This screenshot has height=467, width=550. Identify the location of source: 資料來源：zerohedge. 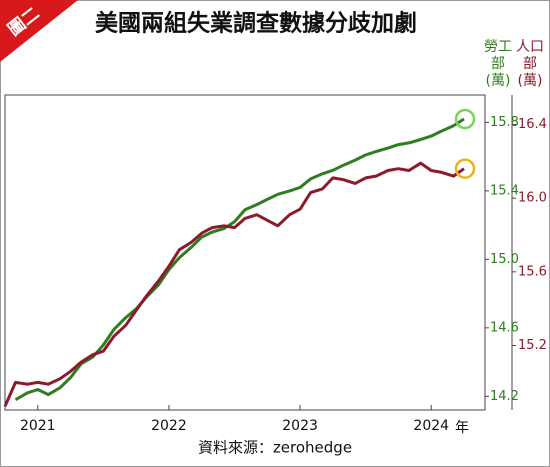
(275, 448).